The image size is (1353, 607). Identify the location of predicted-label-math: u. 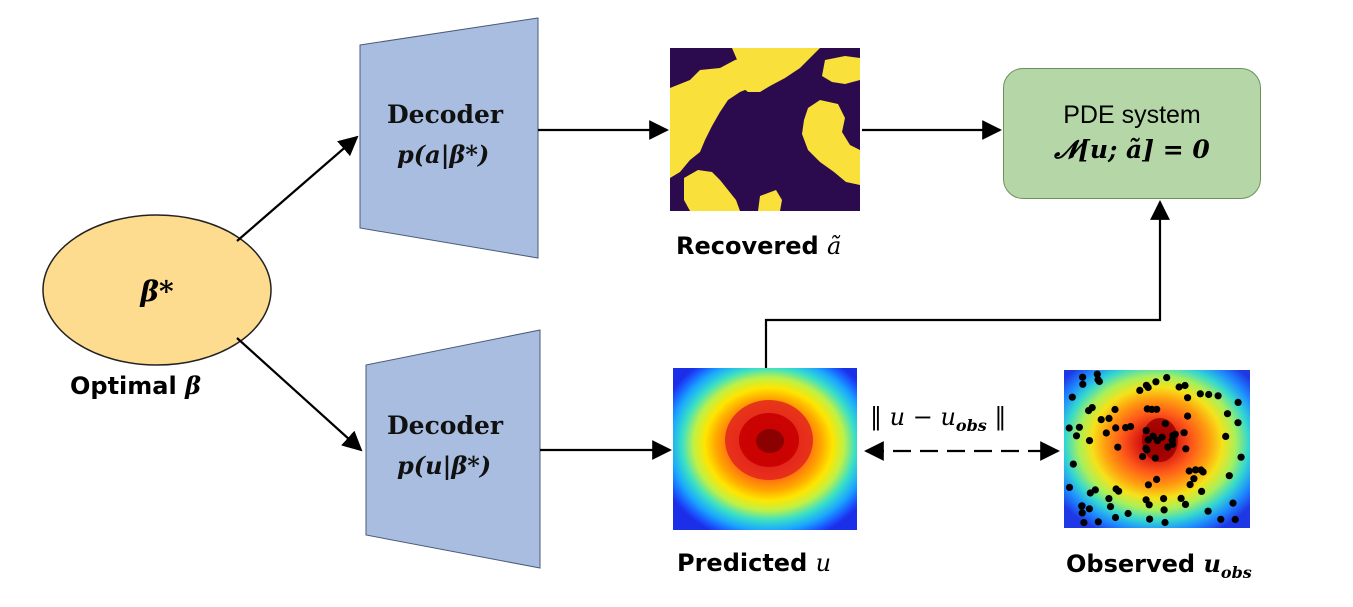
(823, 563).